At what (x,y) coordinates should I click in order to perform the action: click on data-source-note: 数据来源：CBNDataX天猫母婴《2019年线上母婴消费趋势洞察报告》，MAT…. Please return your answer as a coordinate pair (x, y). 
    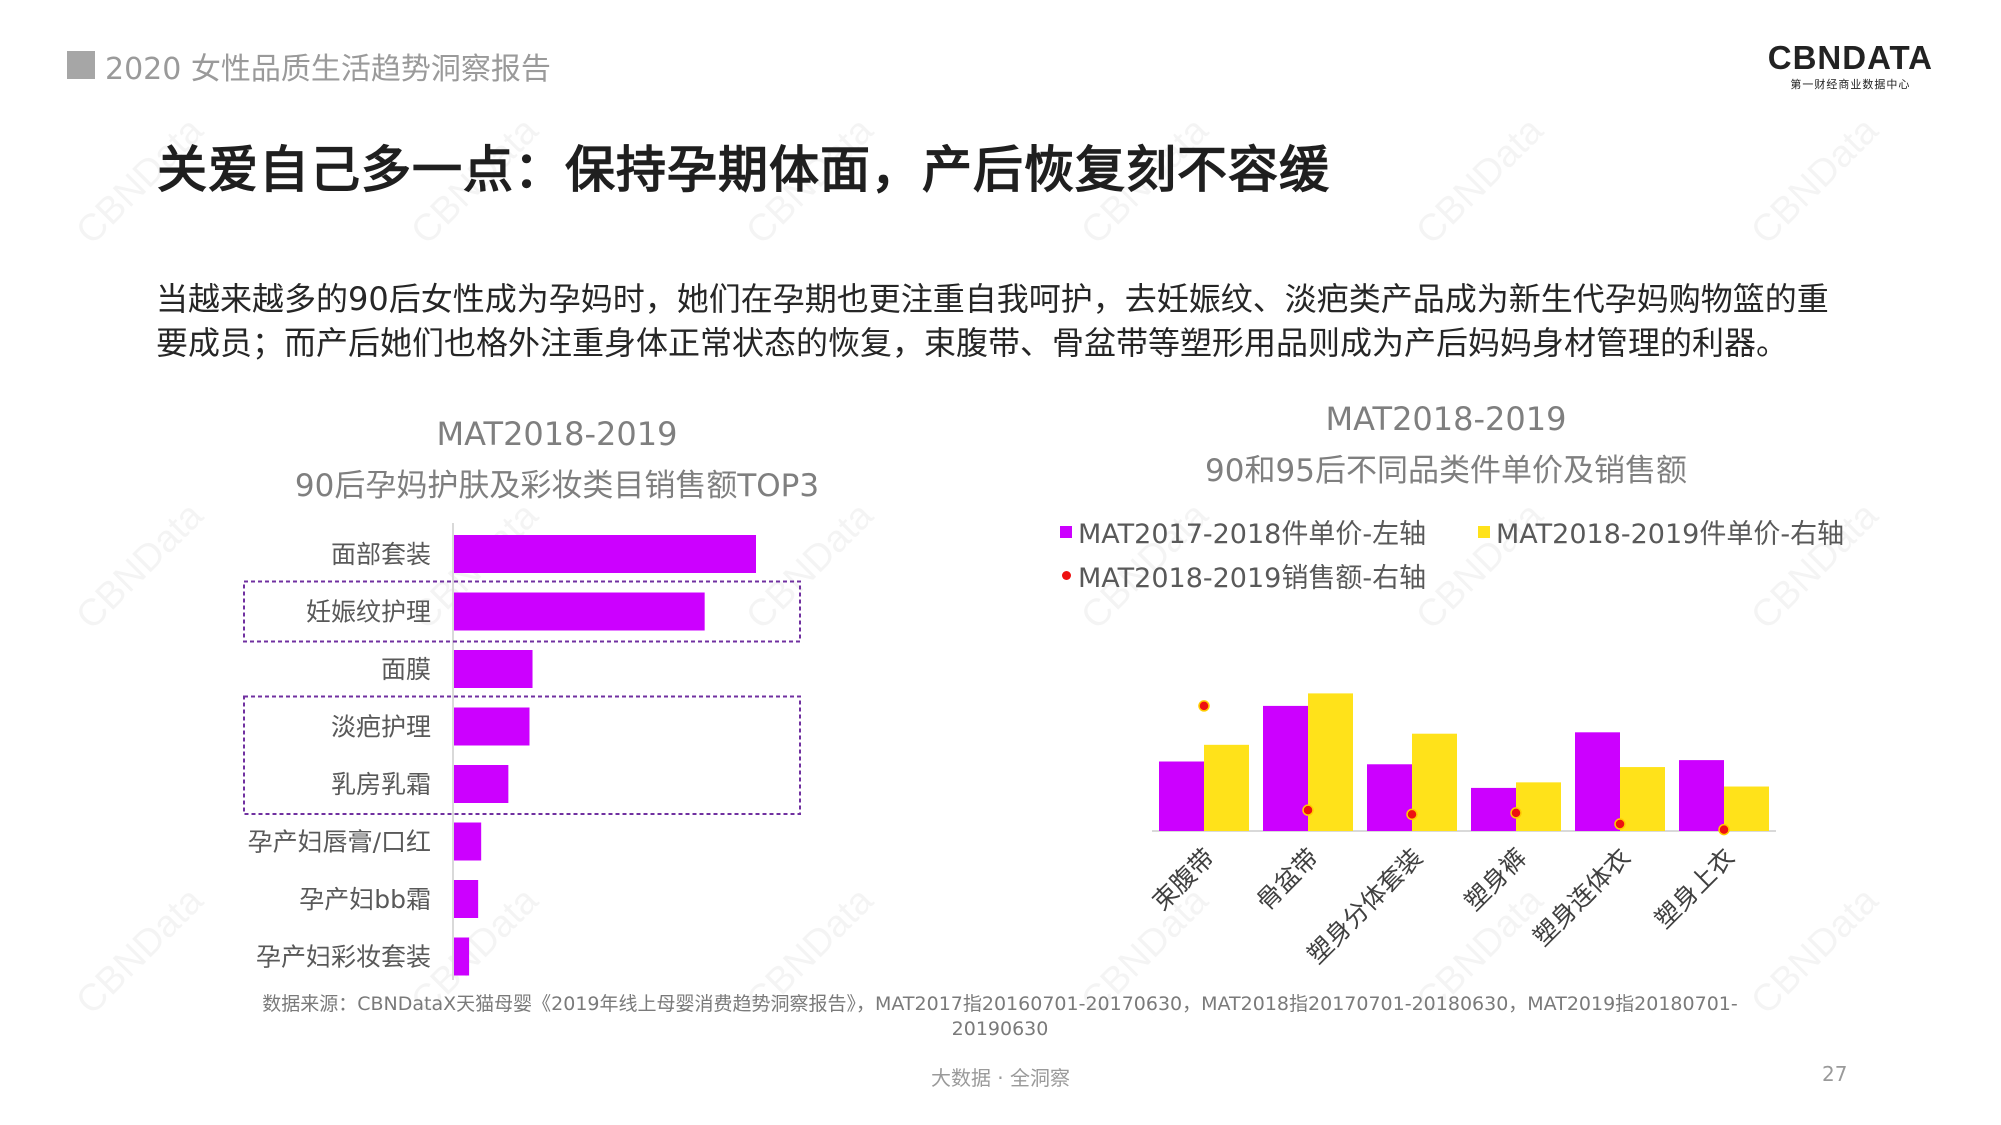
    Looking at the image, I should click on (1000, 1016).